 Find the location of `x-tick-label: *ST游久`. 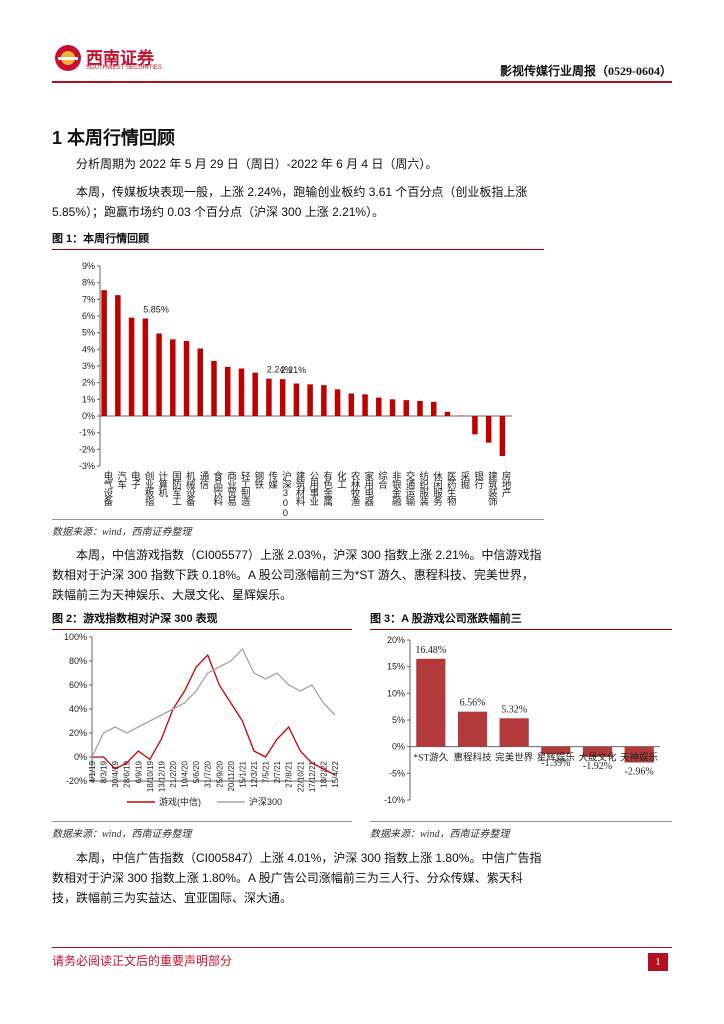

x-tick-label: *ST游久 is located at coordinates (430, 758).